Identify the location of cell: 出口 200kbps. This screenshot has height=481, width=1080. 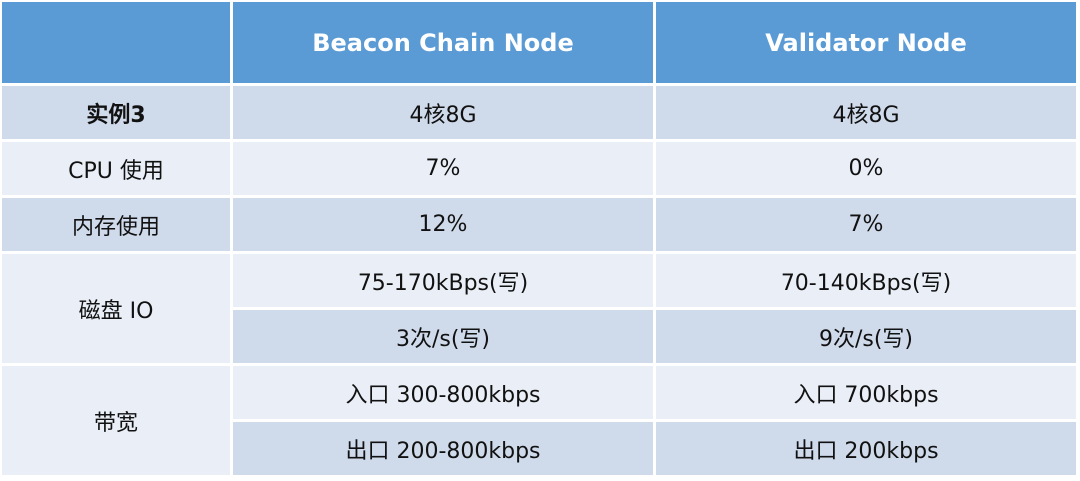
(866, 448).